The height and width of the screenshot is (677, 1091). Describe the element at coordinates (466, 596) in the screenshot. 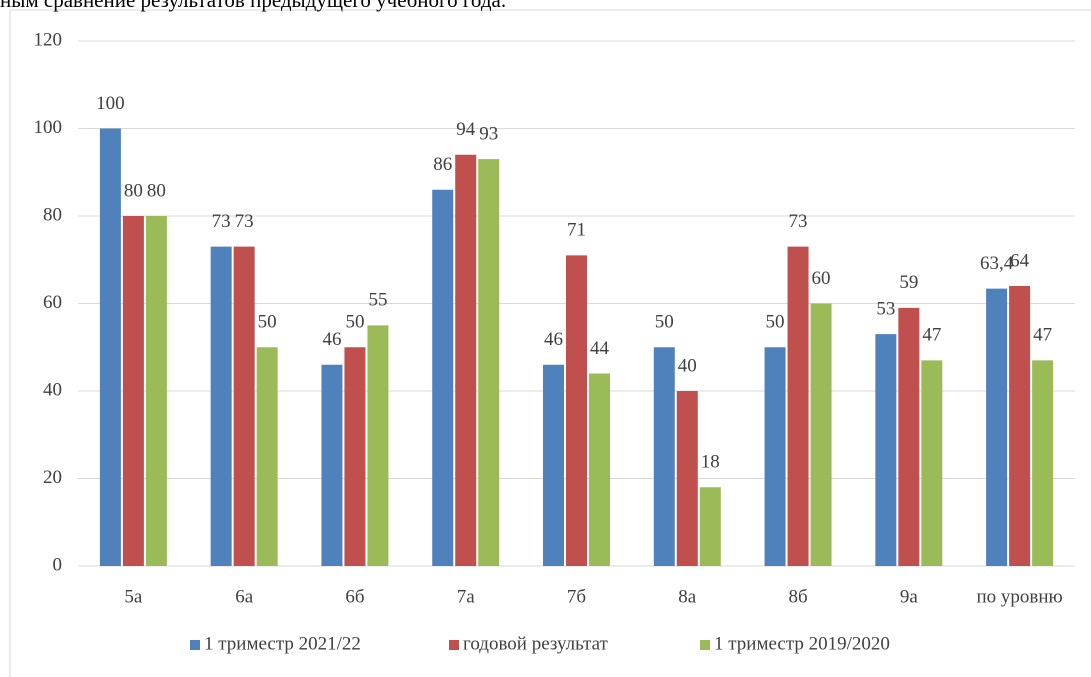

I see `x-tick-label: 7а` at that location.